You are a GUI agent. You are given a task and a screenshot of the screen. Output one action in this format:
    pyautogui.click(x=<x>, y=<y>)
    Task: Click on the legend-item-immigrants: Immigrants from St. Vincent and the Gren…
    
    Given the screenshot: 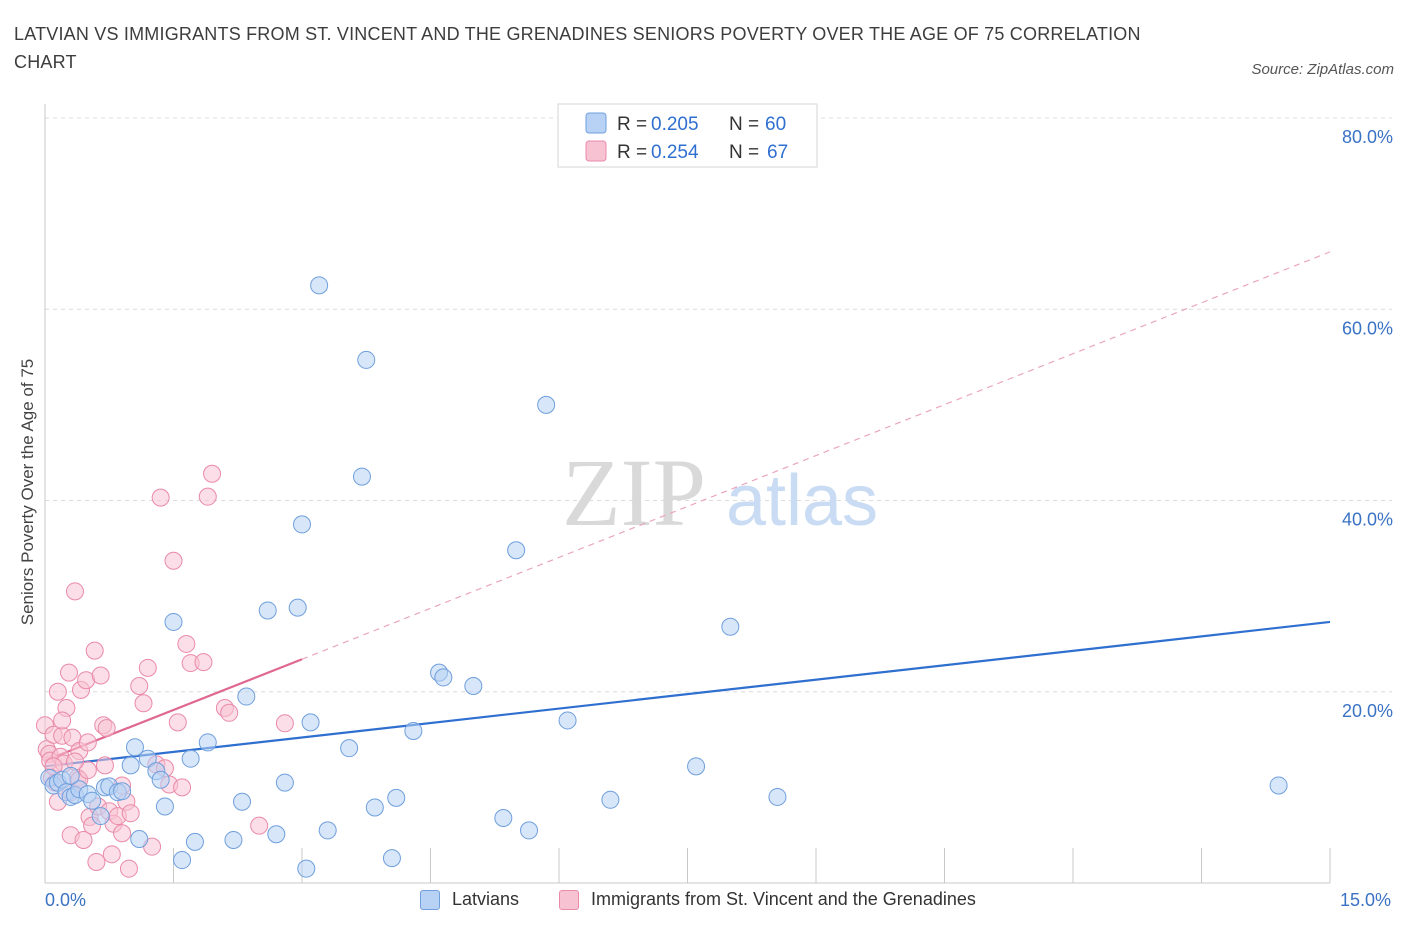 What is the action you would take?
    pyautogui.click(x=767, y=899)
    